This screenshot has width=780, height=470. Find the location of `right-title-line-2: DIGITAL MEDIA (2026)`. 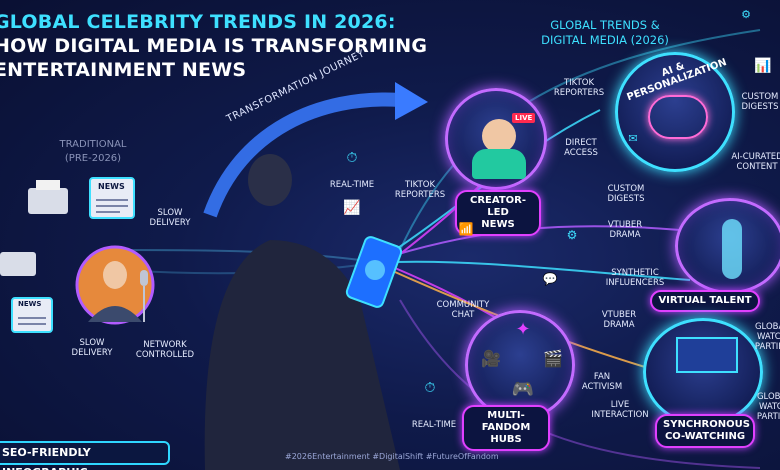

right-title-line-2: DIGITAL MEDIA (2026) is located at coordinates (605, 40).